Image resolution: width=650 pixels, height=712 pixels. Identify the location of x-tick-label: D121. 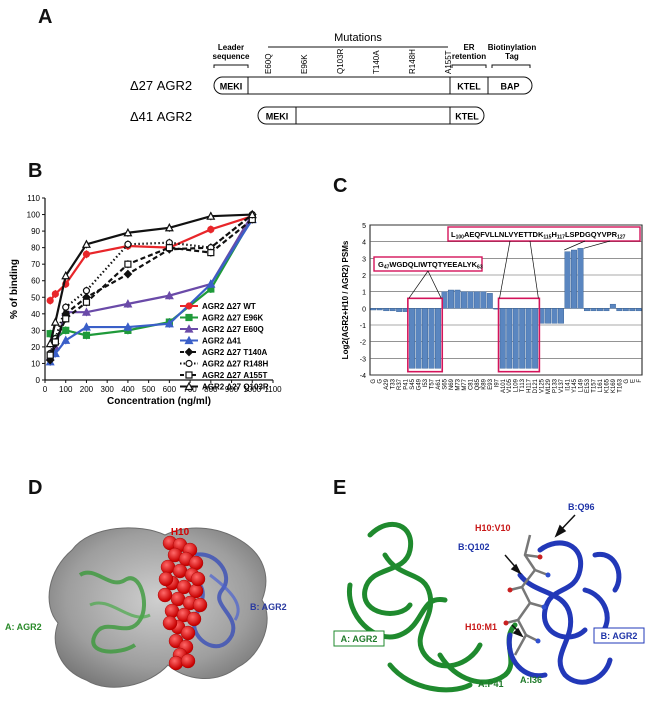
(536, 385).